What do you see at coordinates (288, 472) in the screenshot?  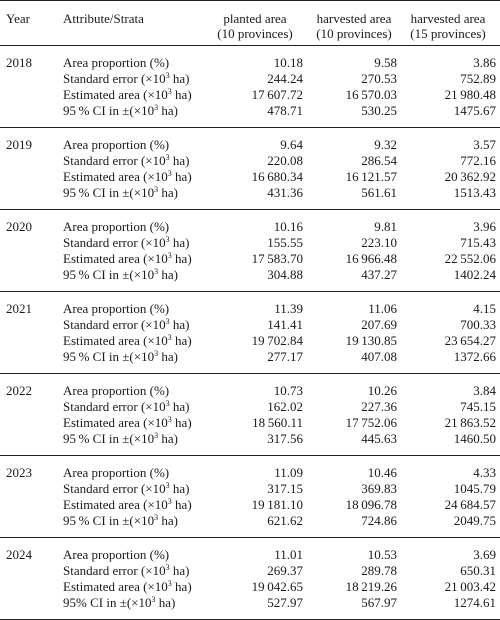 I see `cell-c1: 11.09` at bounding box center [288, 472].